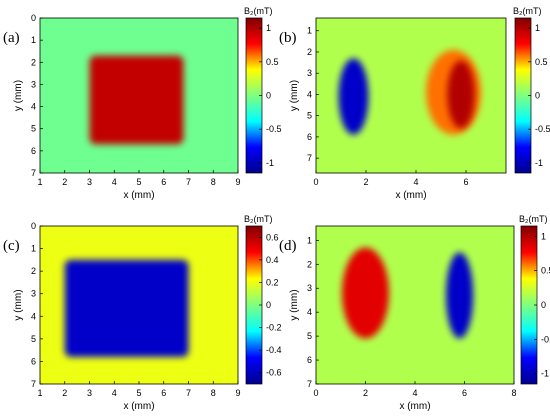  I want to click on colorbar-tick-label: -0.2, so click(274, 328).